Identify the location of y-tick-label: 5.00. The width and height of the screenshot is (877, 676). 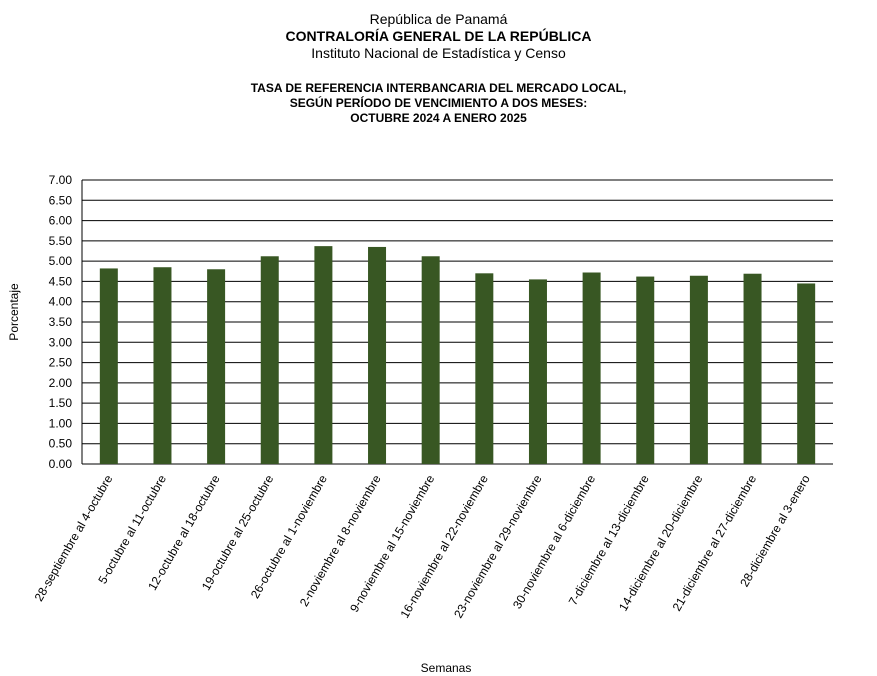
(61, 261).